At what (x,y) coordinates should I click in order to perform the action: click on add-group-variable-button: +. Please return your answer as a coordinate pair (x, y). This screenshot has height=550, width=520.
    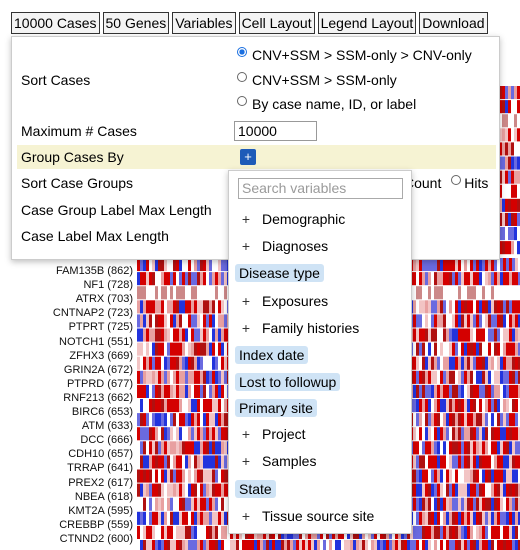
    Looking at the image, I should click on (248, 157).